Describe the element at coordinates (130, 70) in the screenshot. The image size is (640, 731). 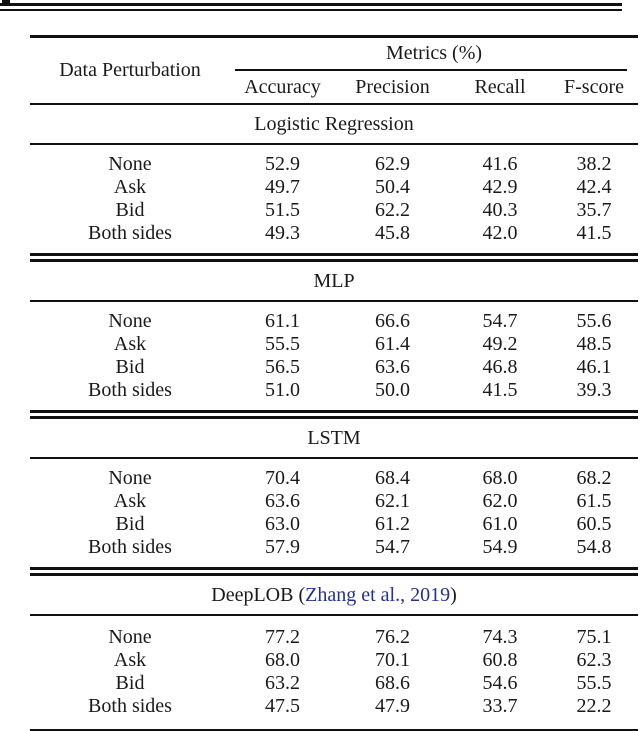
I see `col-header-data-perturbation: Data Perturbation` at that location.